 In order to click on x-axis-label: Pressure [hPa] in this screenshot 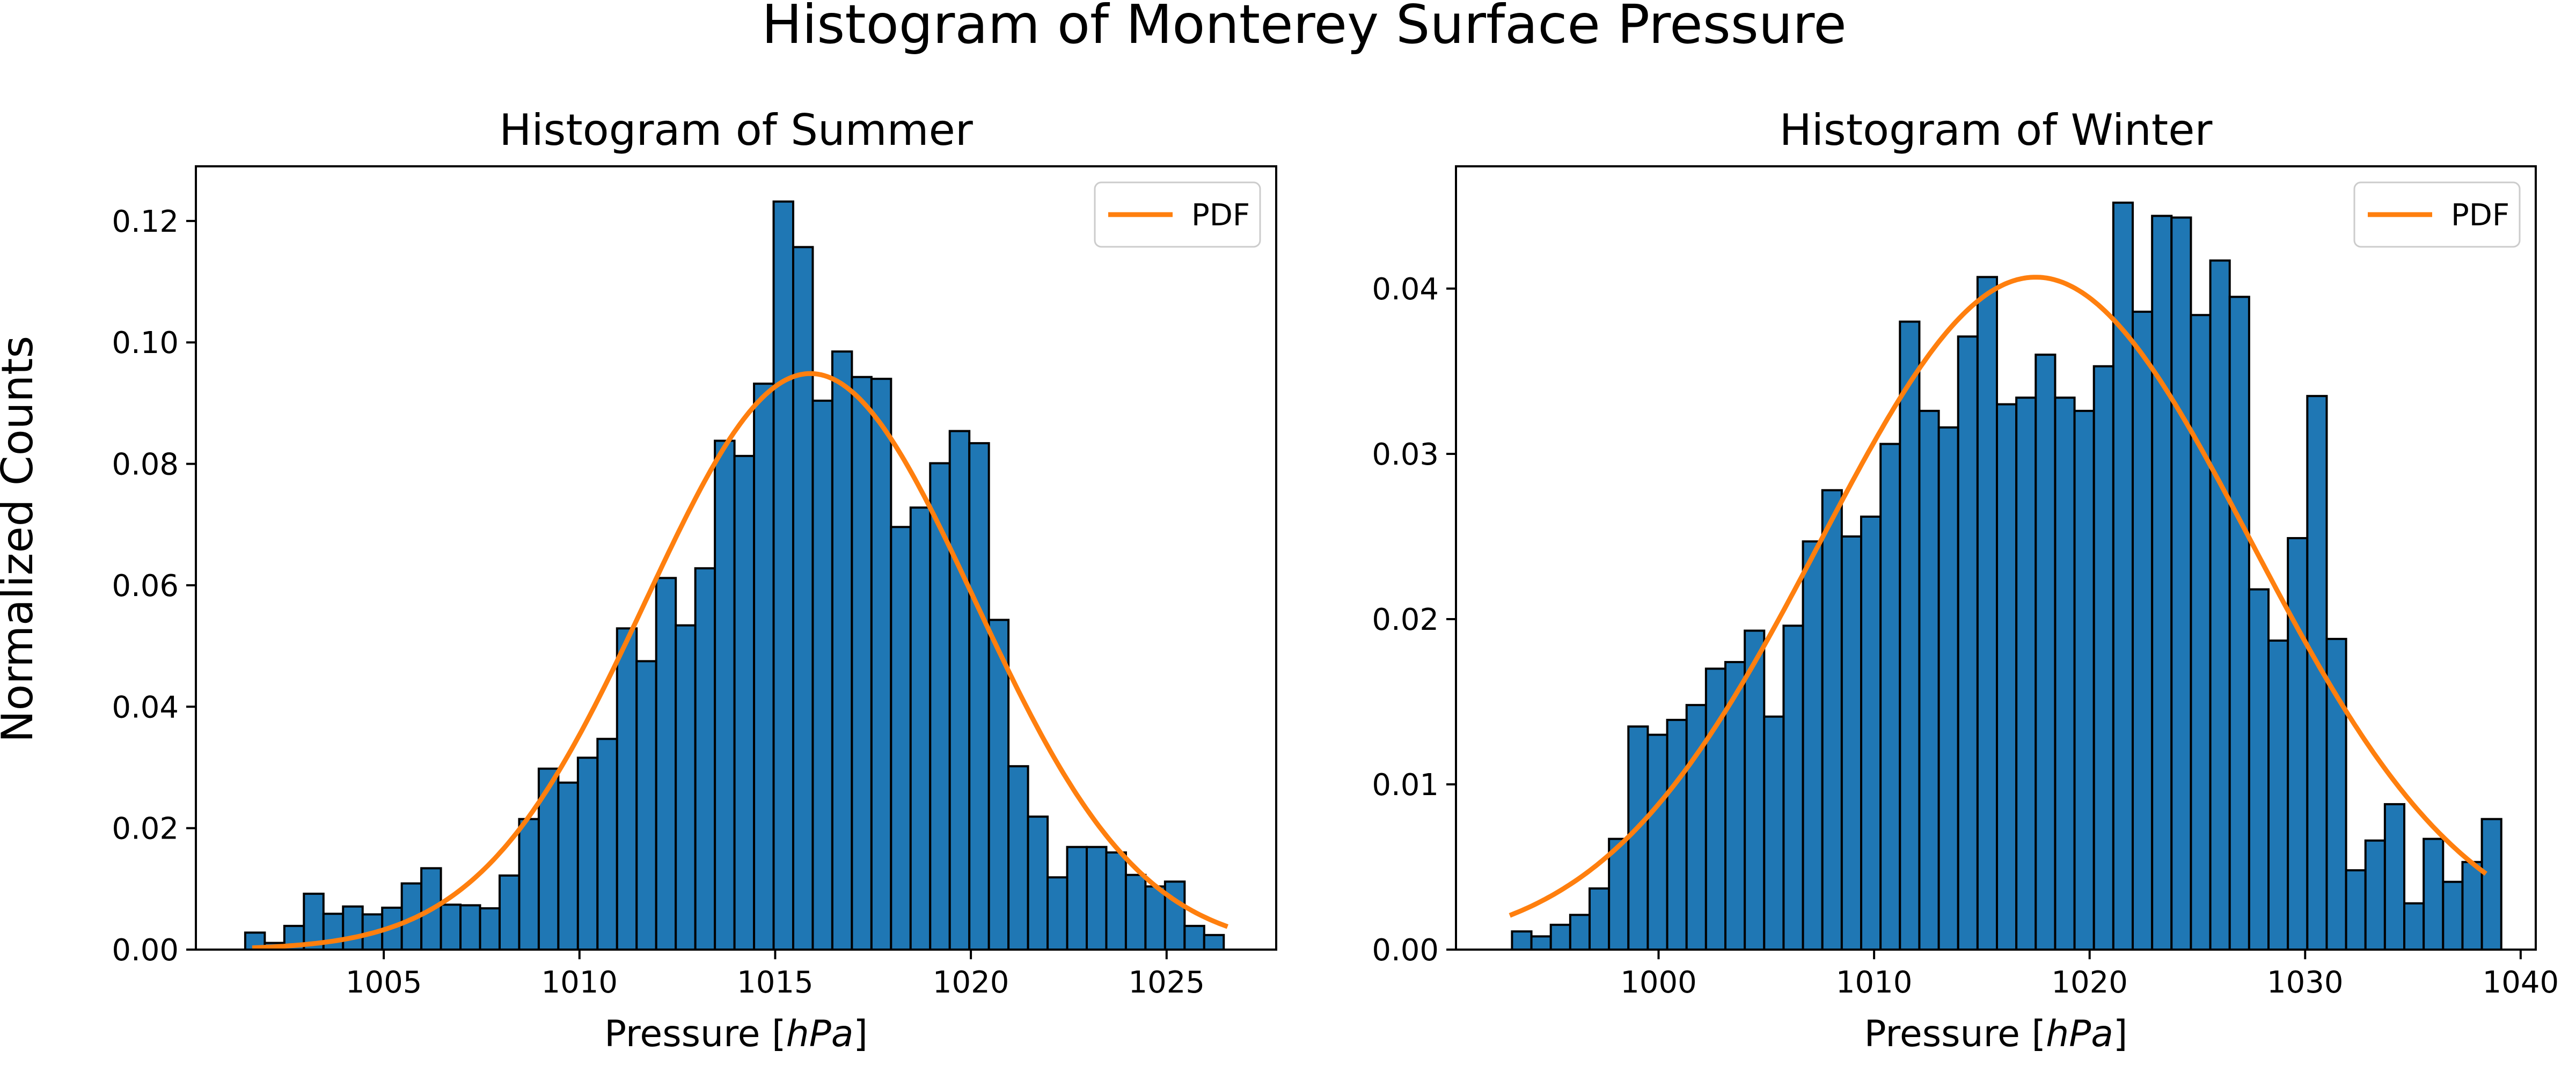, I will do `click(736, 1034)`.